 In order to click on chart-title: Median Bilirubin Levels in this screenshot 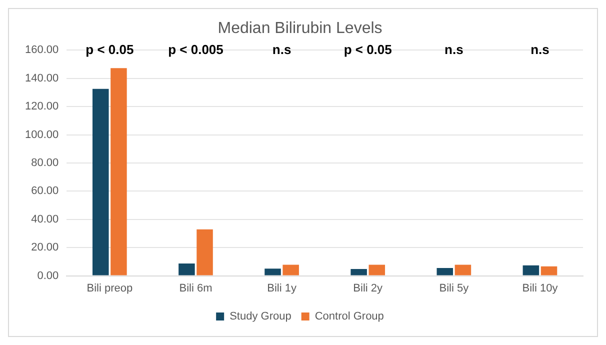, I will do `click(300, 29)`.